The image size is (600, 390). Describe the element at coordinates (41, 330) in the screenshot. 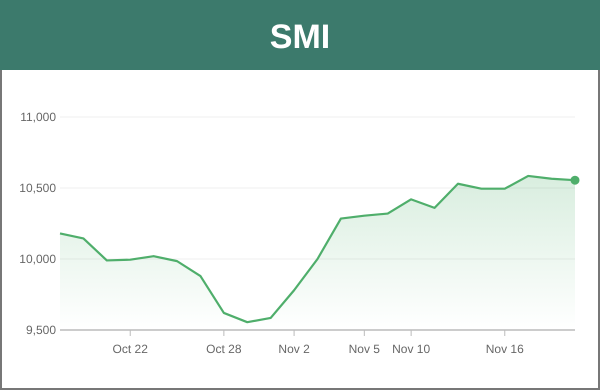

I see `y-tick-label: 9,500` at that location.